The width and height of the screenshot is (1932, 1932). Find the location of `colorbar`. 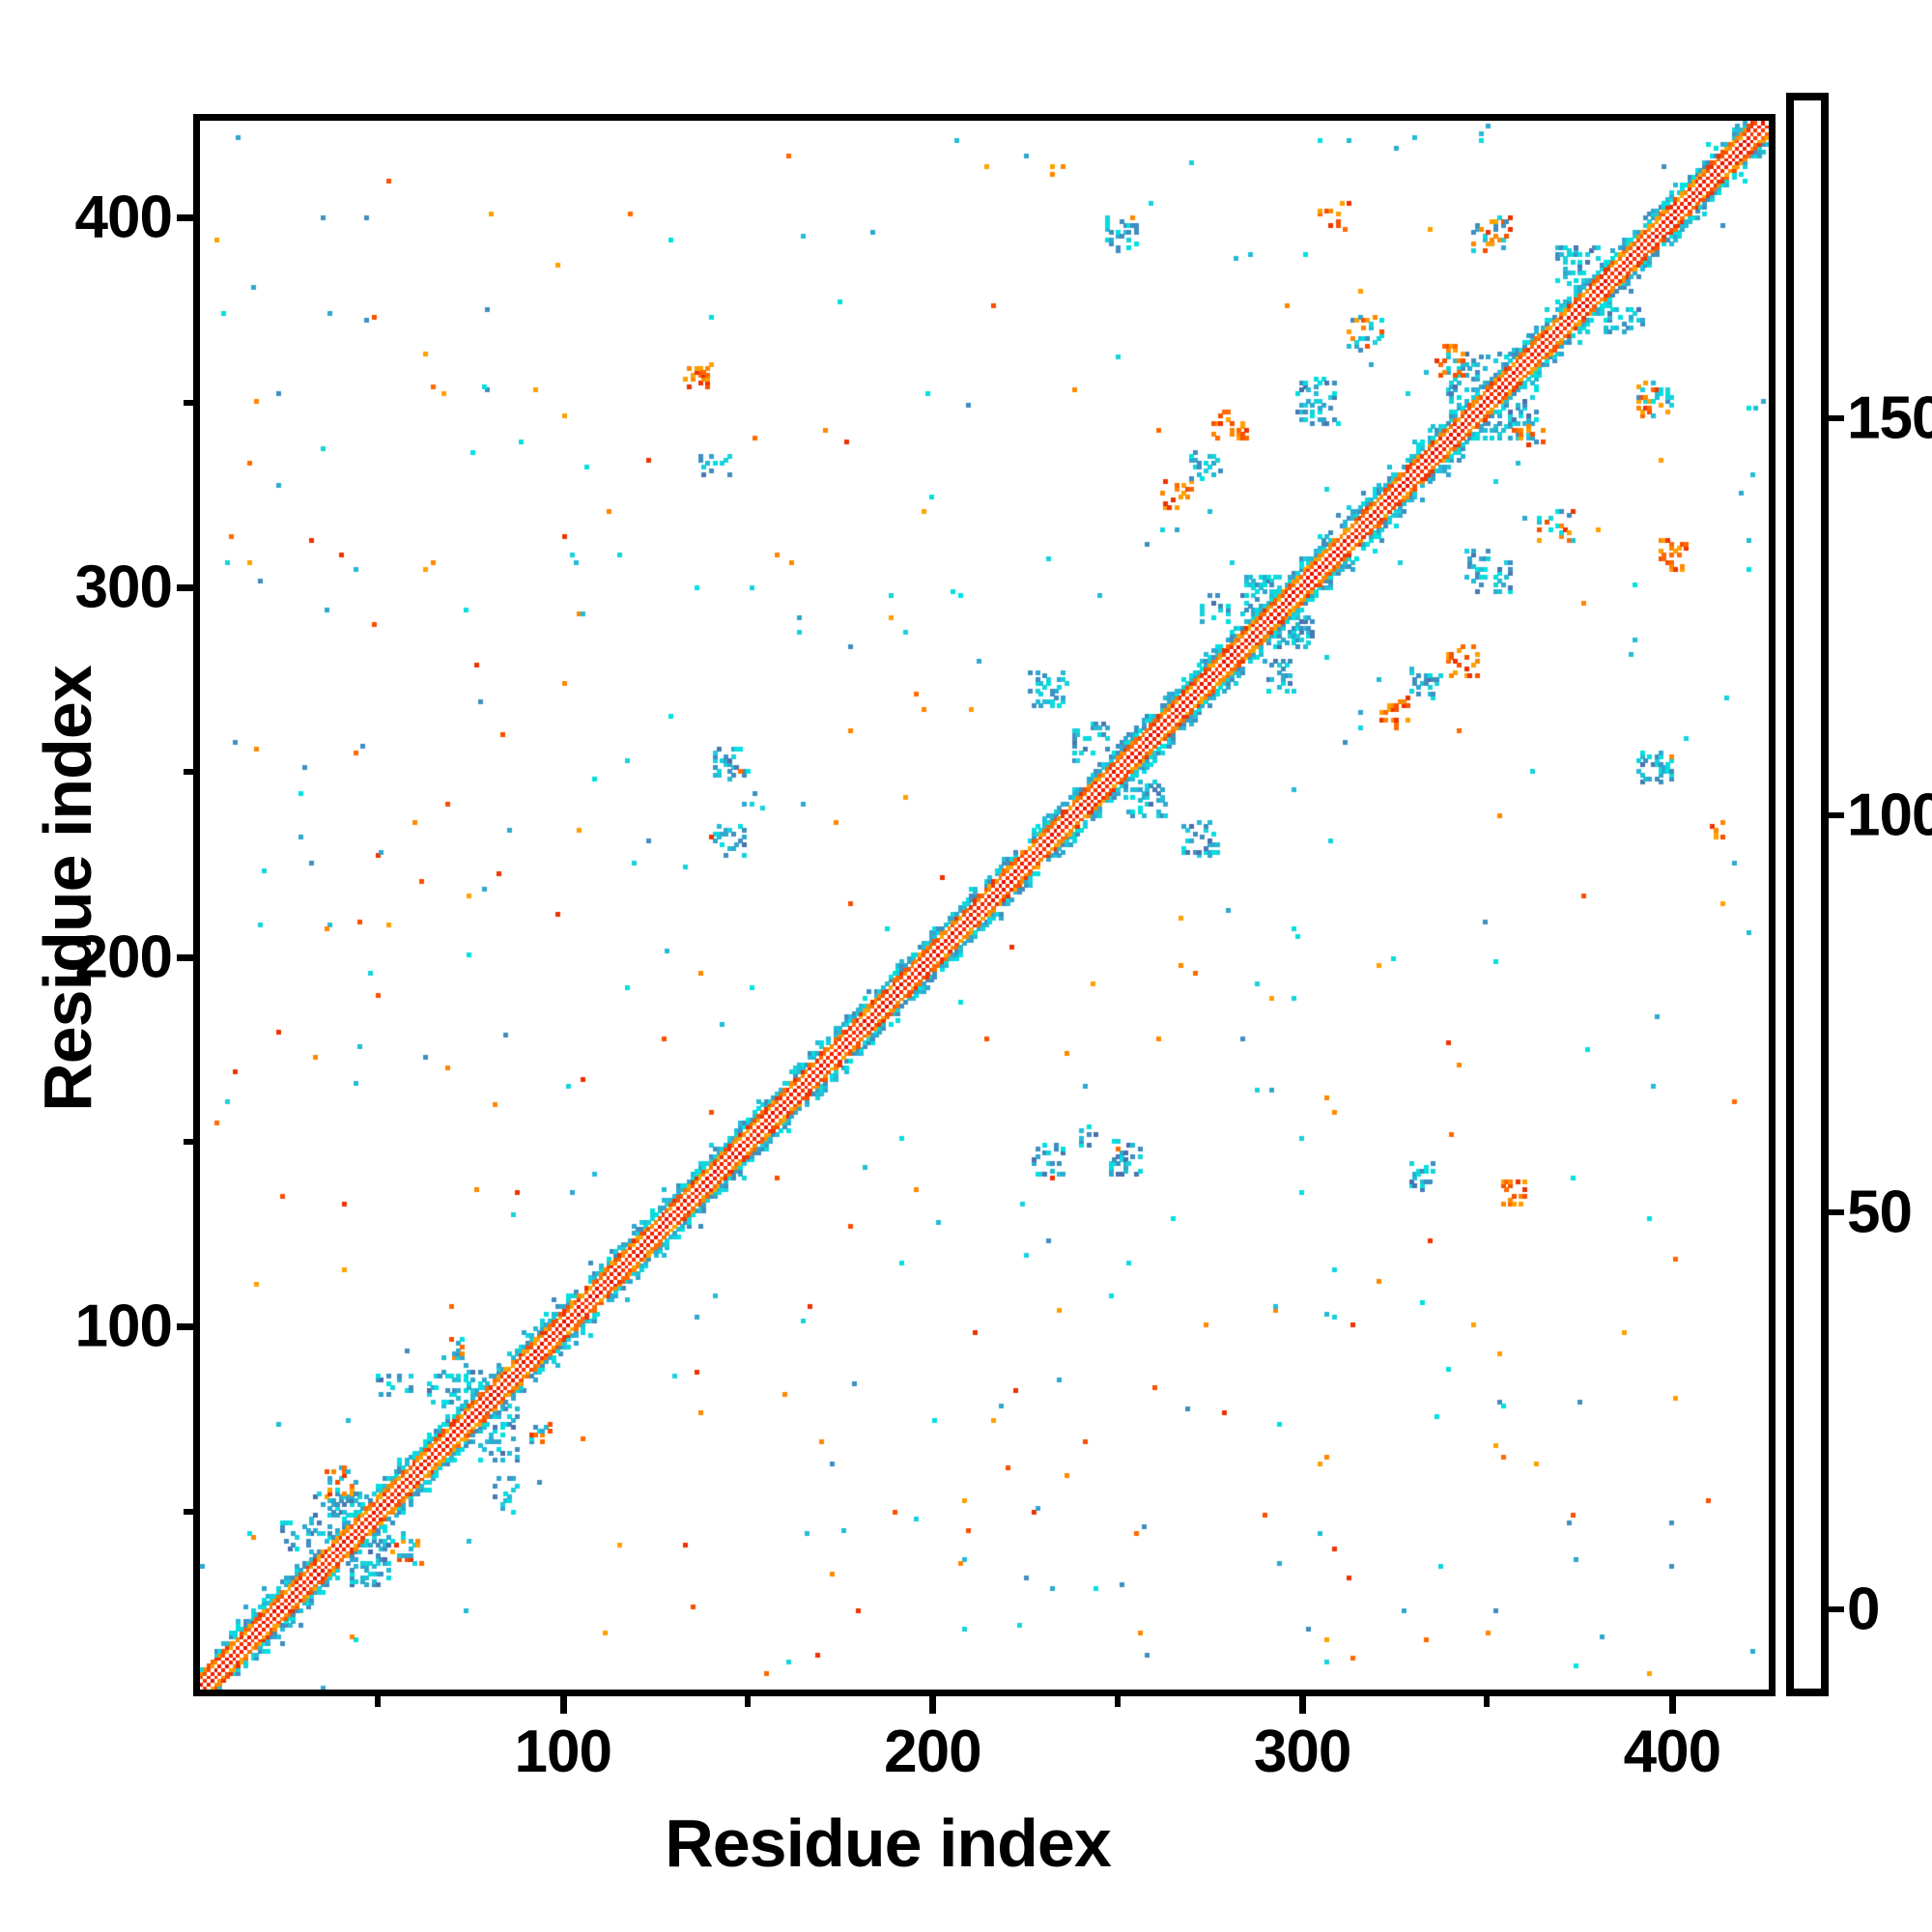

colorbar is located at coordinates (1807, 894).